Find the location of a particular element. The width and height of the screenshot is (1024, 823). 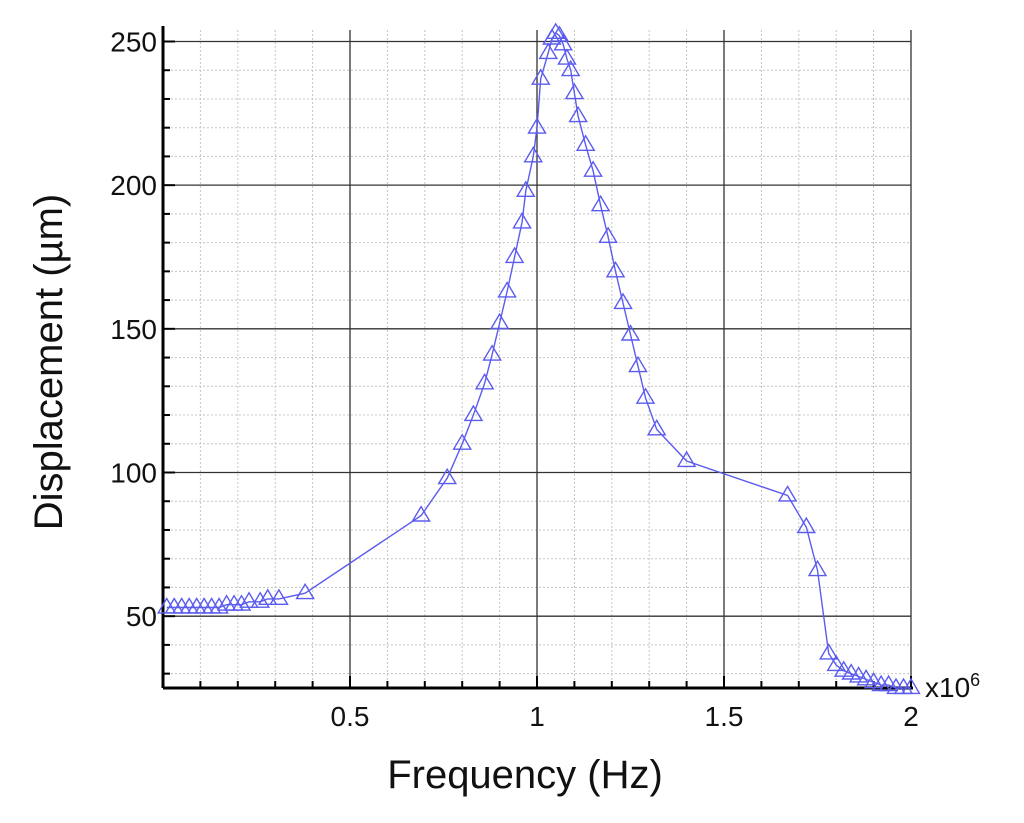

x-tick-label: 0.5 is located at coordinates (350, 716).